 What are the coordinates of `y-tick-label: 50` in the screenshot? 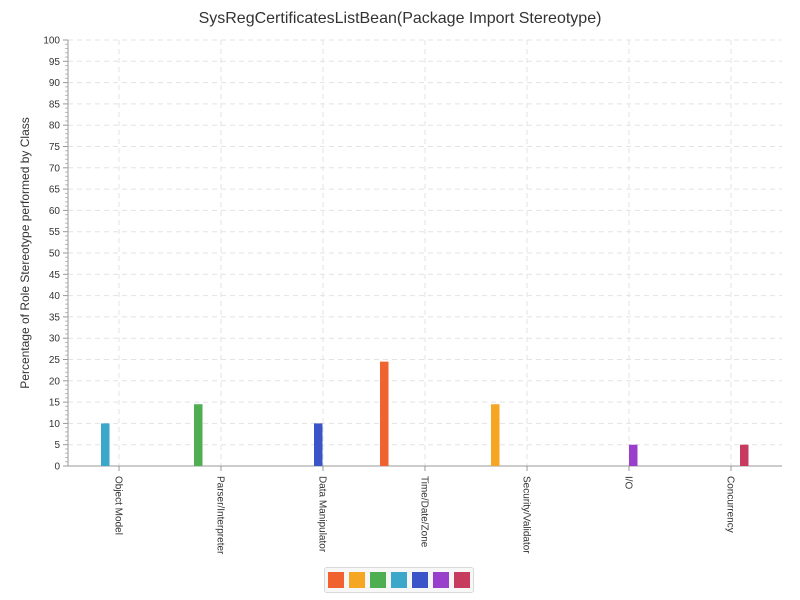 It's located at (55, 254).